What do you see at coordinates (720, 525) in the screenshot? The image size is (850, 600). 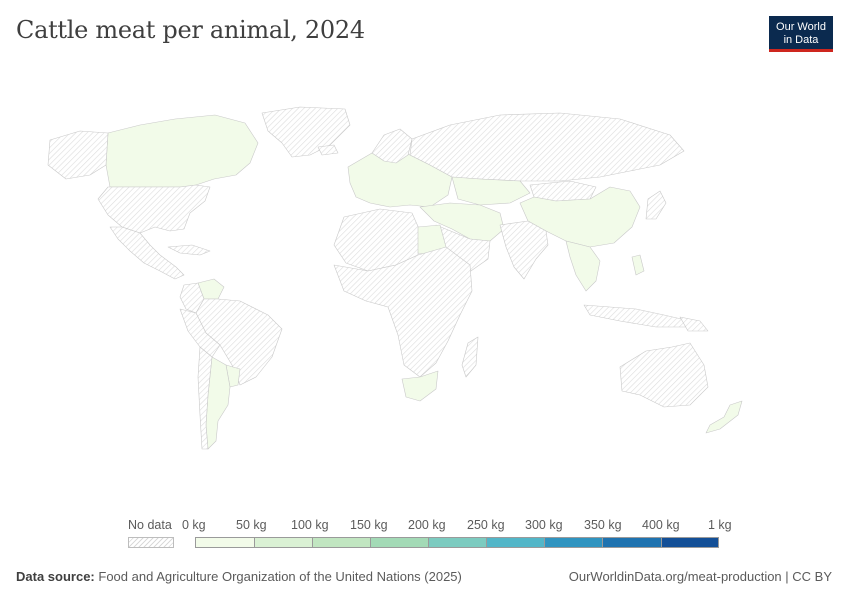 I see `legend-tick-max: 1 kg` at bounding box center [720, 525].